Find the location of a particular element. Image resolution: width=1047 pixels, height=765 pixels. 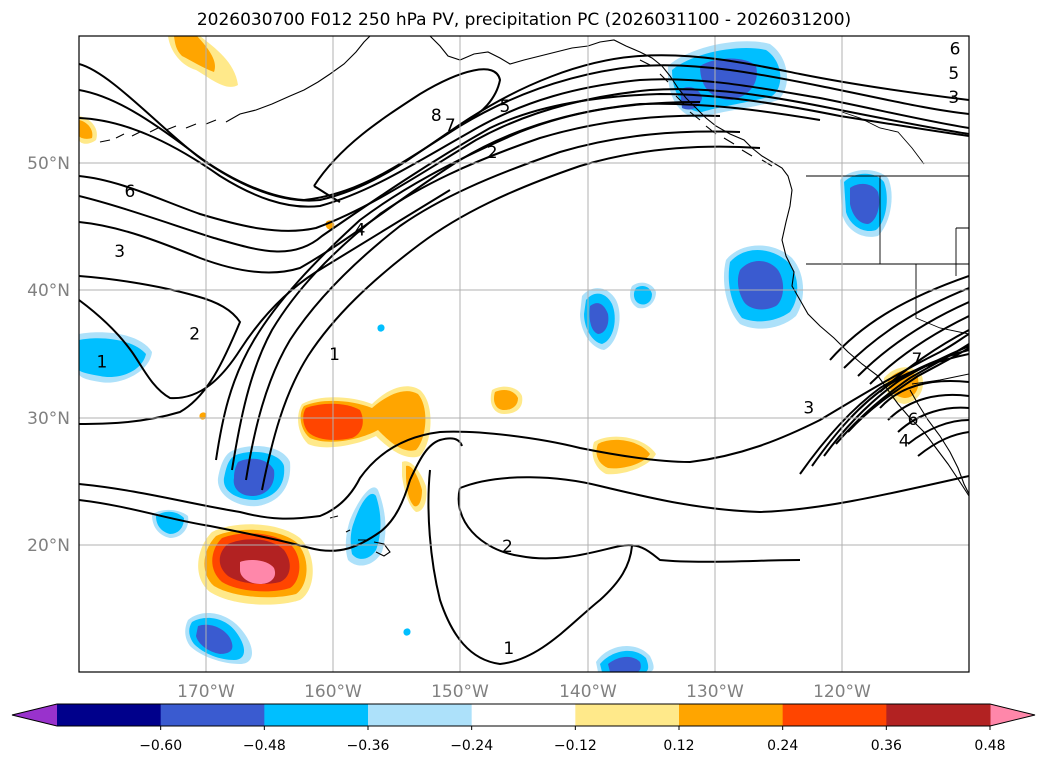

lat-tick-label: 30°N is located at coordinates (48, 419).